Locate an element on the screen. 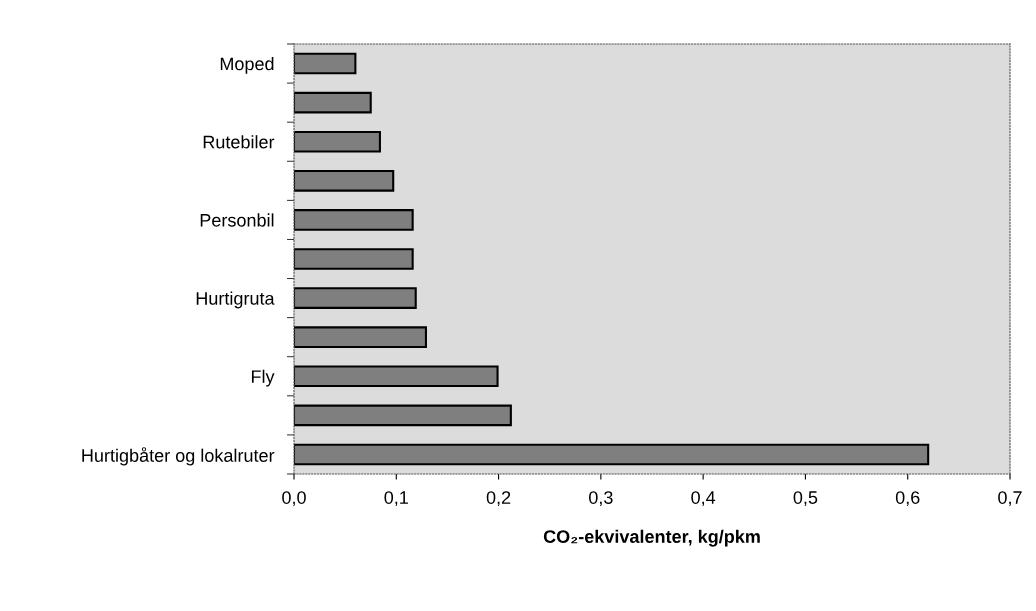 The height and width of the screenshot is (611, 1036). y-tick-label: Hurtigbåter og lokalruter is located at coordinates (178, 456).